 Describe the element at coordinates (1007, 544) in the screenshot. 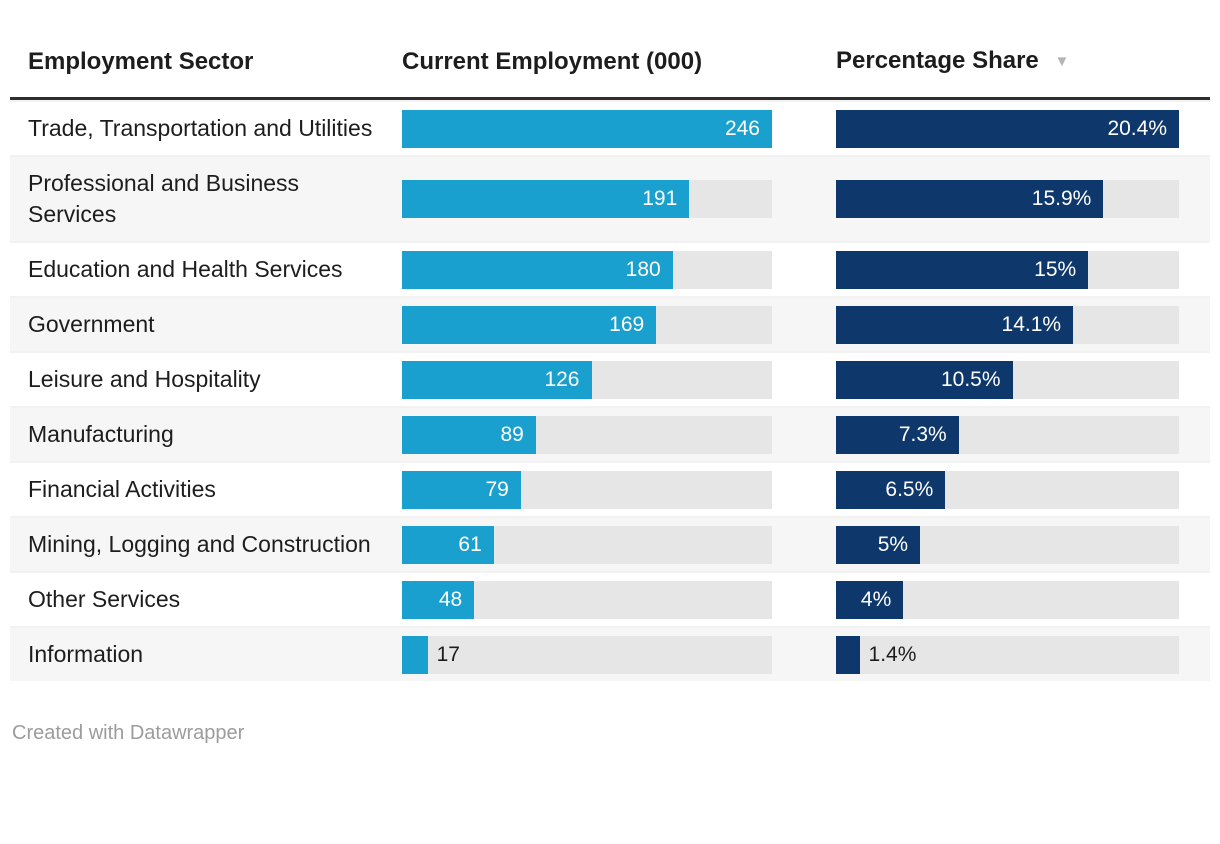

I see `share-bar-track: 5%` at that location.